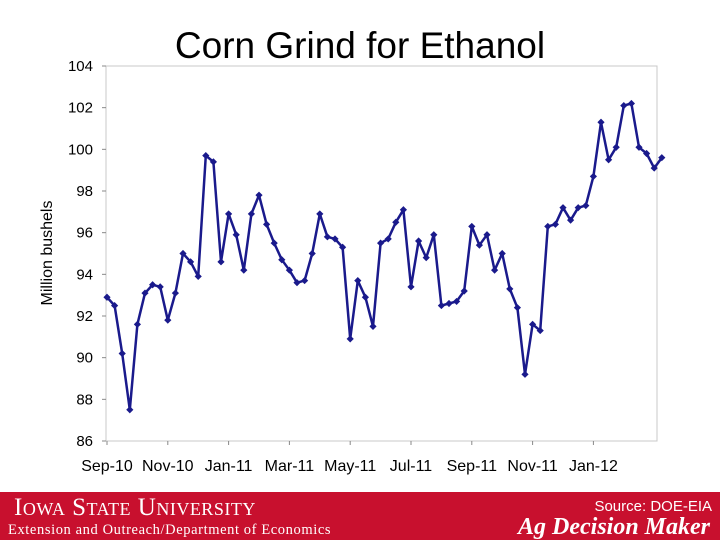  I want to click on x-tick-label: Jul-11, so click(411, 466).